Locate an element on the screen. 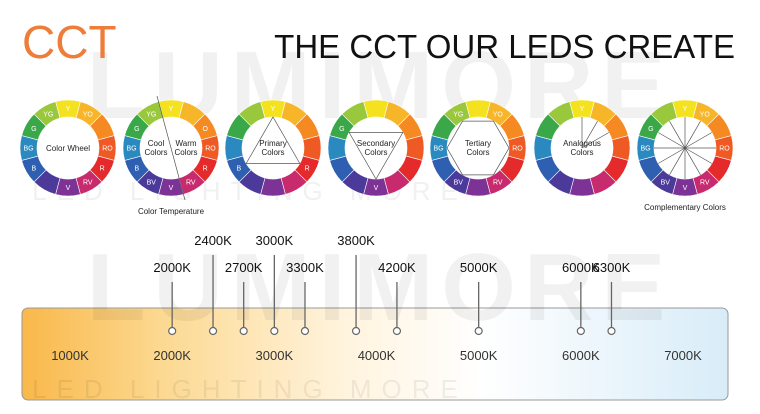 The width and height of the screenshot is (760, 414). wheel-caption: Complementary Colors is located at coordinates (685, 207).